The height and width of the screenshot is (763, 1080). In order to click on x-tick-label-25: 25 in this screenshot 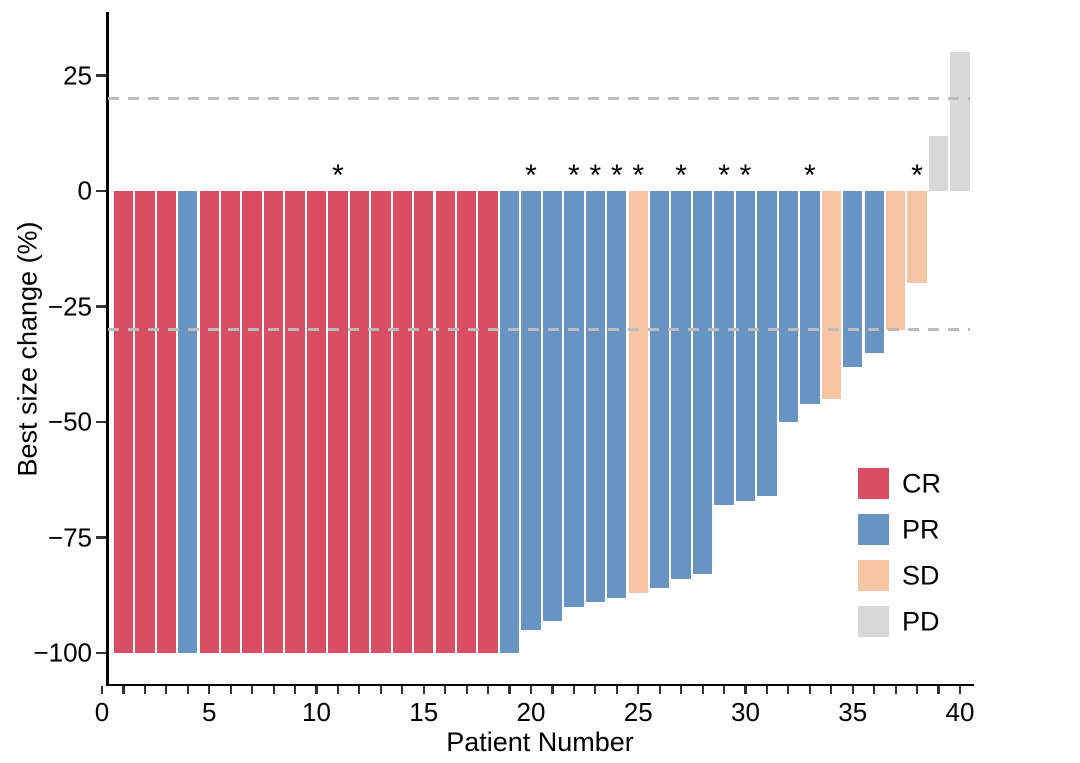, I will do `click(638, 712)`.